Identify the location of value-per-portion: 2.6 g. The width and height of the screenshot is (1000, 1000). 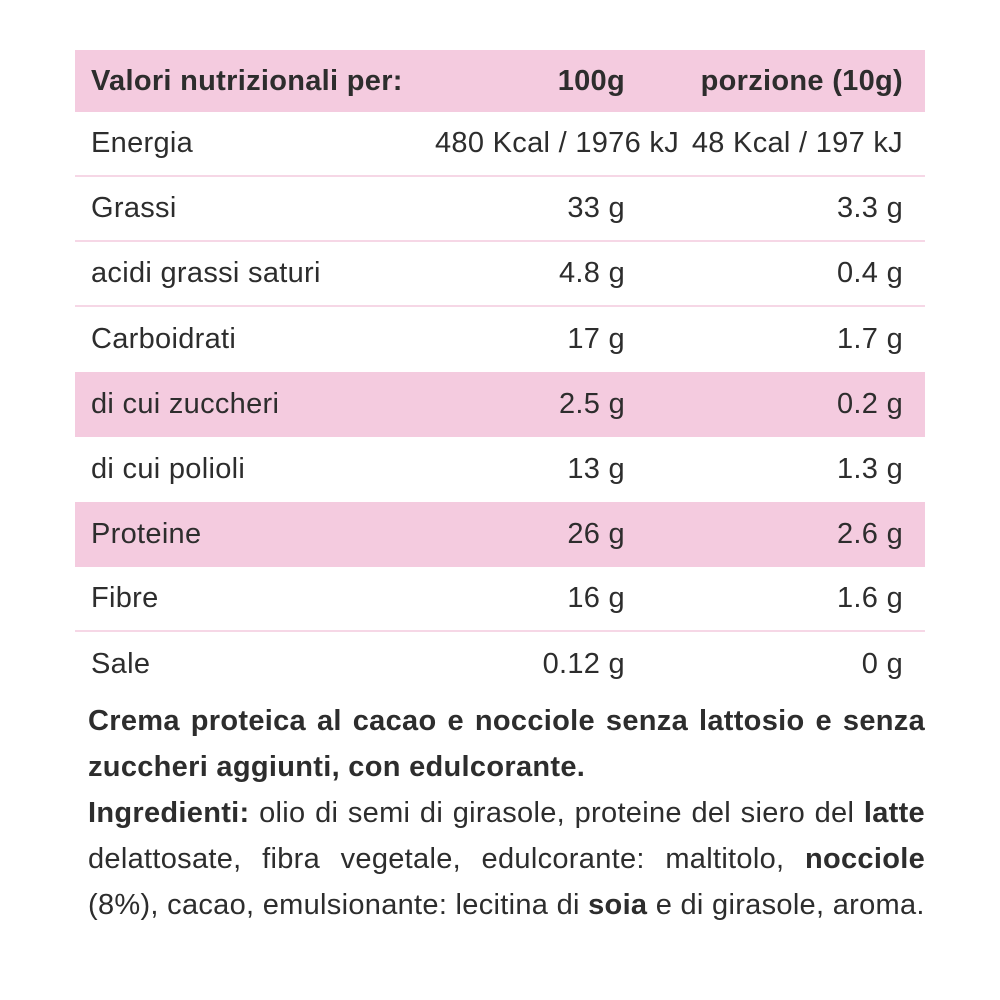
(870, 534).